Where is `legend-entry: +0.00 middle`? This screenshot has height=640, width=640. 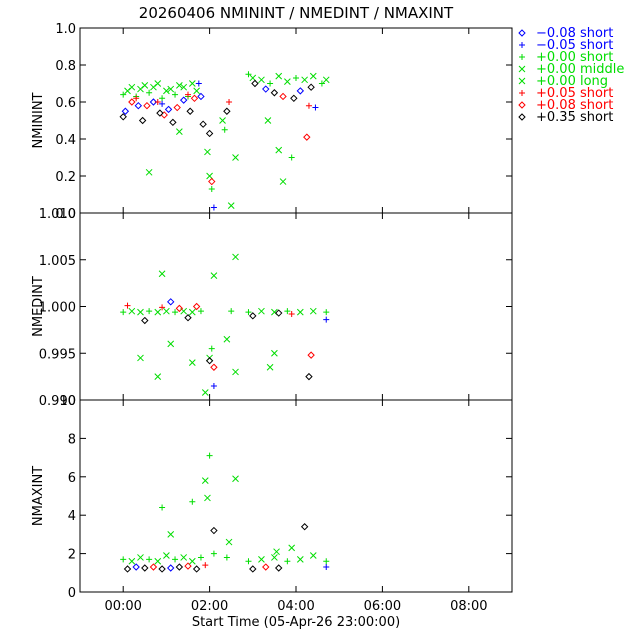
legend-entry: +0.00 middle is located at coordinates (571, 69).